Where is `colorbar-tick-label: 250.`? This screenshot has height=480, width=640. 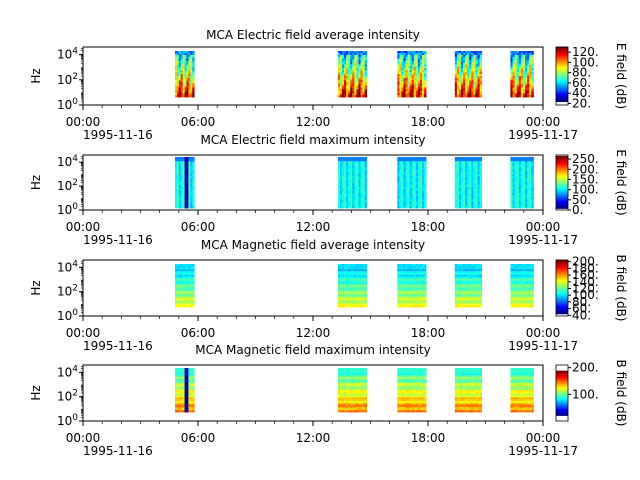 colorbar-tick-label: 250. is located at coordinates (585, 159).